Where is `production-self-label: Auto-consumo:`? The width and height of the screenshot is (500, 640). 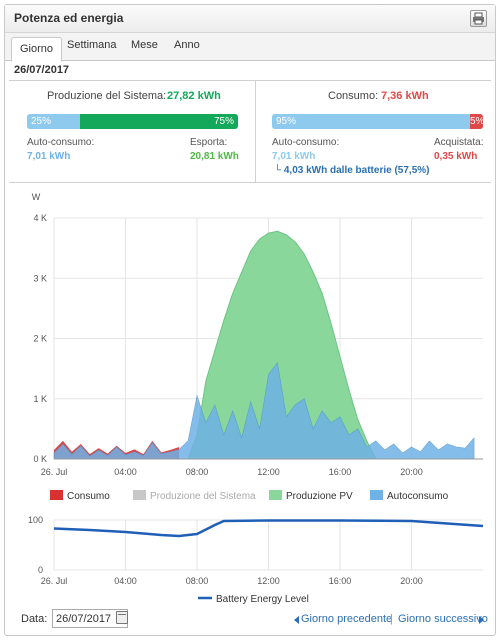
production-self-label: Auto-consumo: is located at coordinates (61, 142).